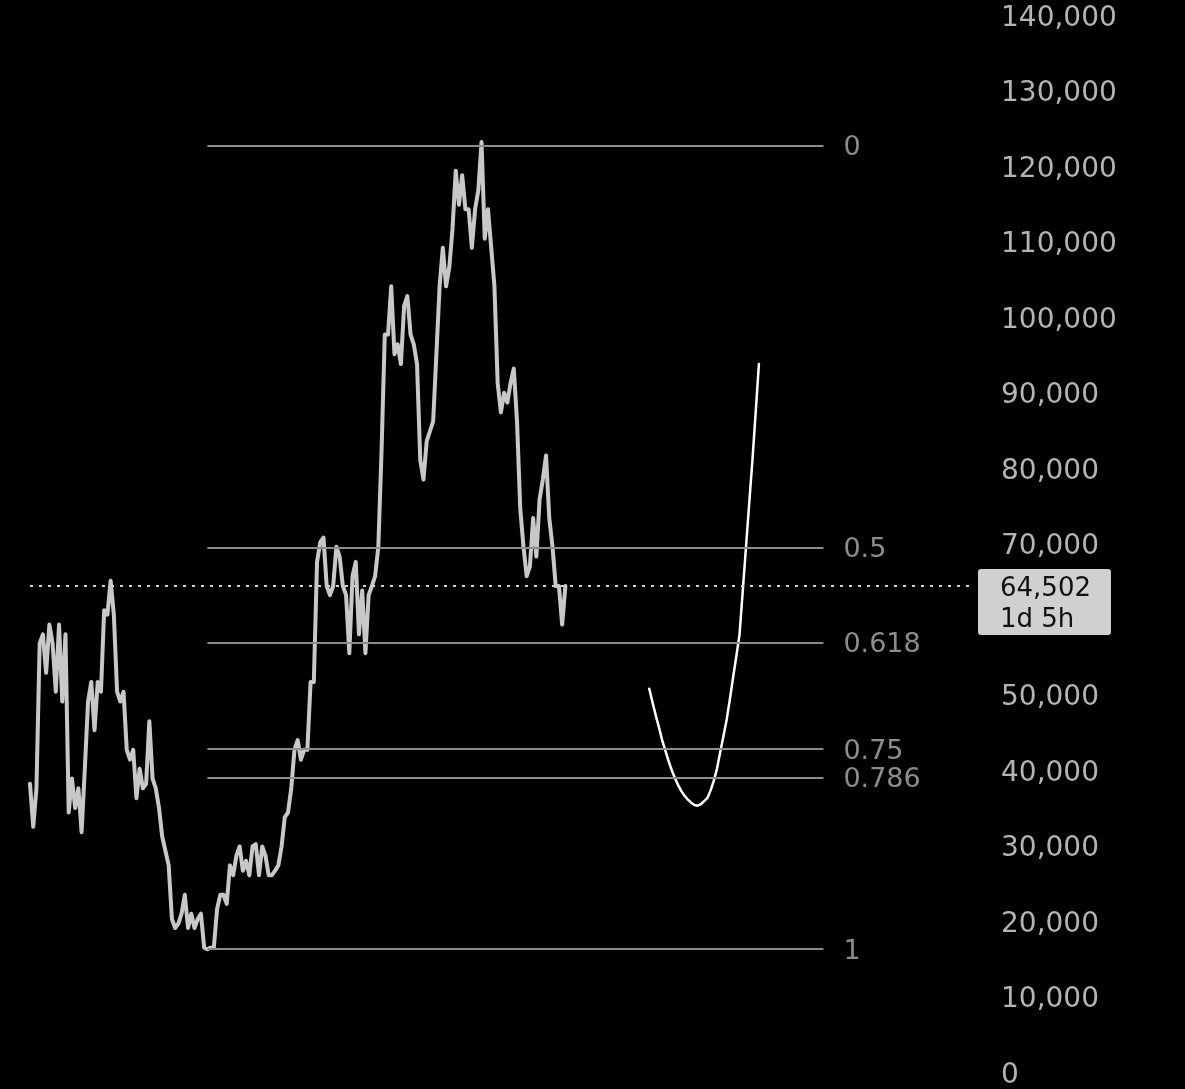 This screenshot has height=1089, width=1185. What do you see at coordinates (852, 949) in the screenshot?
I see `annotation: 1` at bounding box center [852, 949].